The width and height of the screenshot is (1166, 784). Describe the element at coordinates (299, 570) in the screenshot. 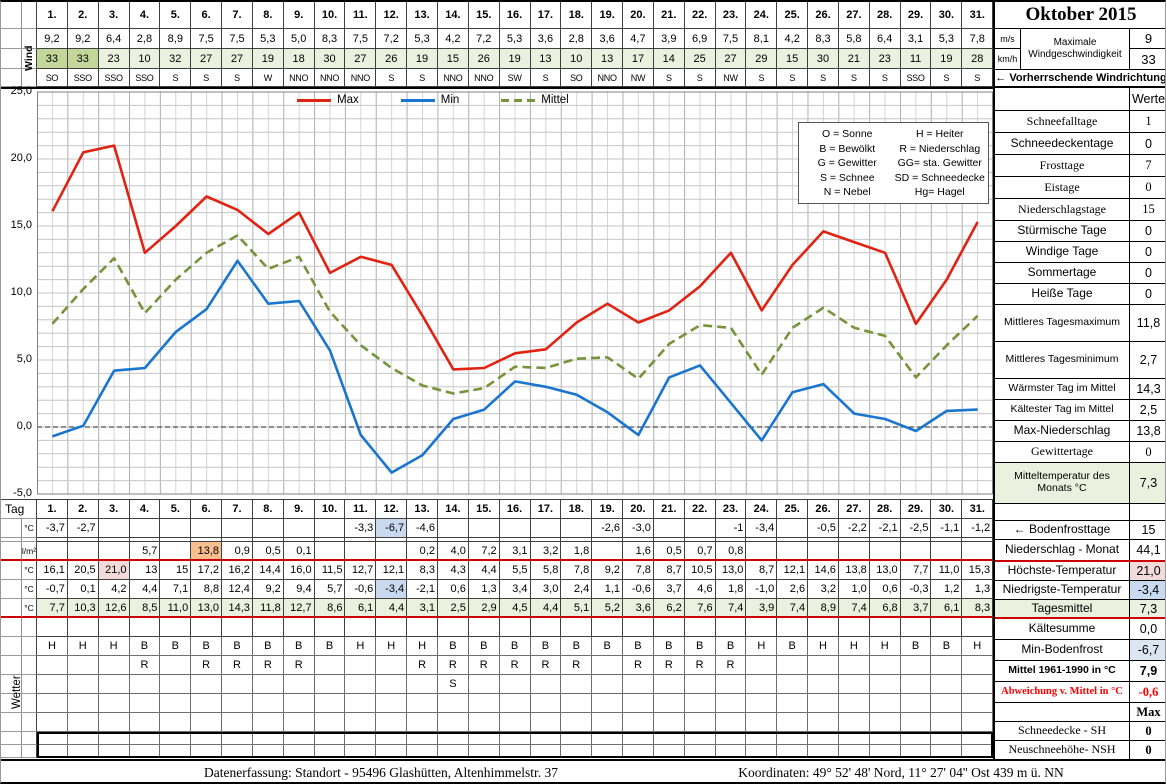

I see `hoechste-cell: 16,0` at that location.